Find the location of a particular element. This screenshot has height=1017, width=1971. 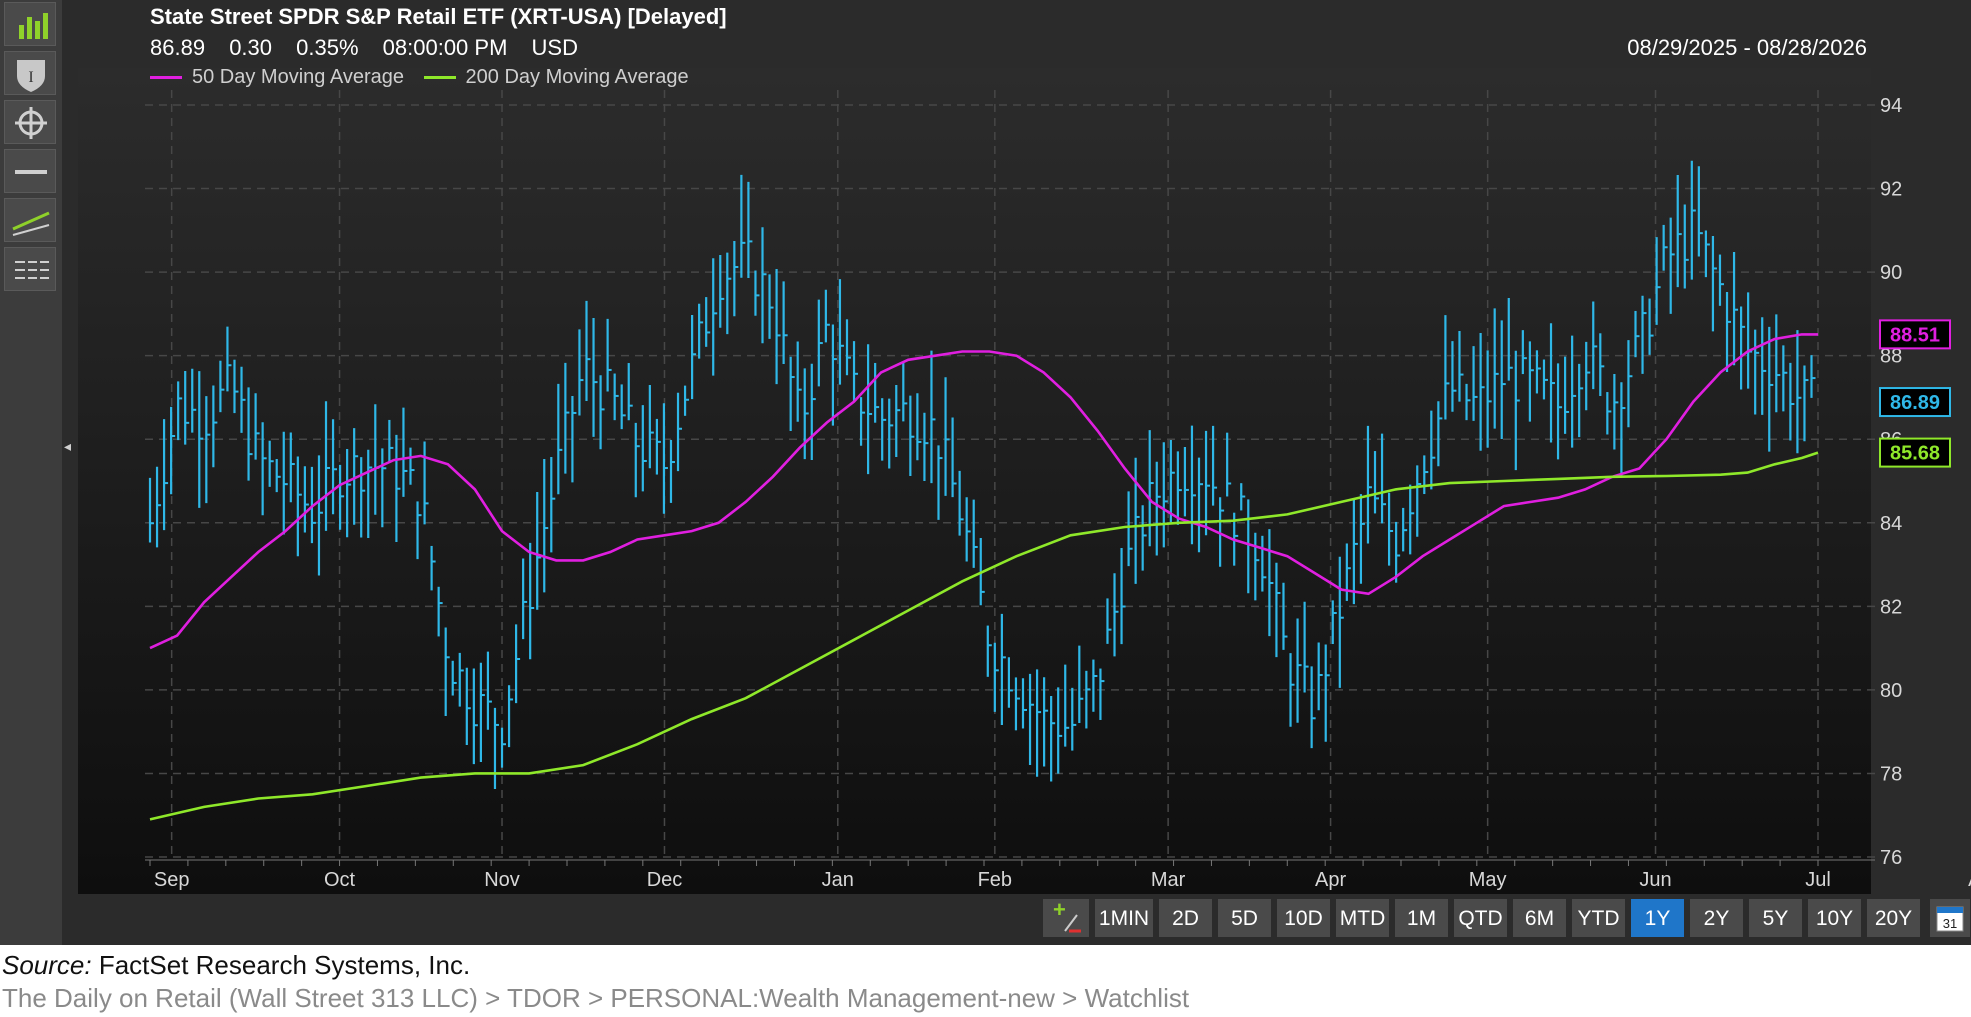

x-tick-label: Mar is located at coordinates (1168, 880).